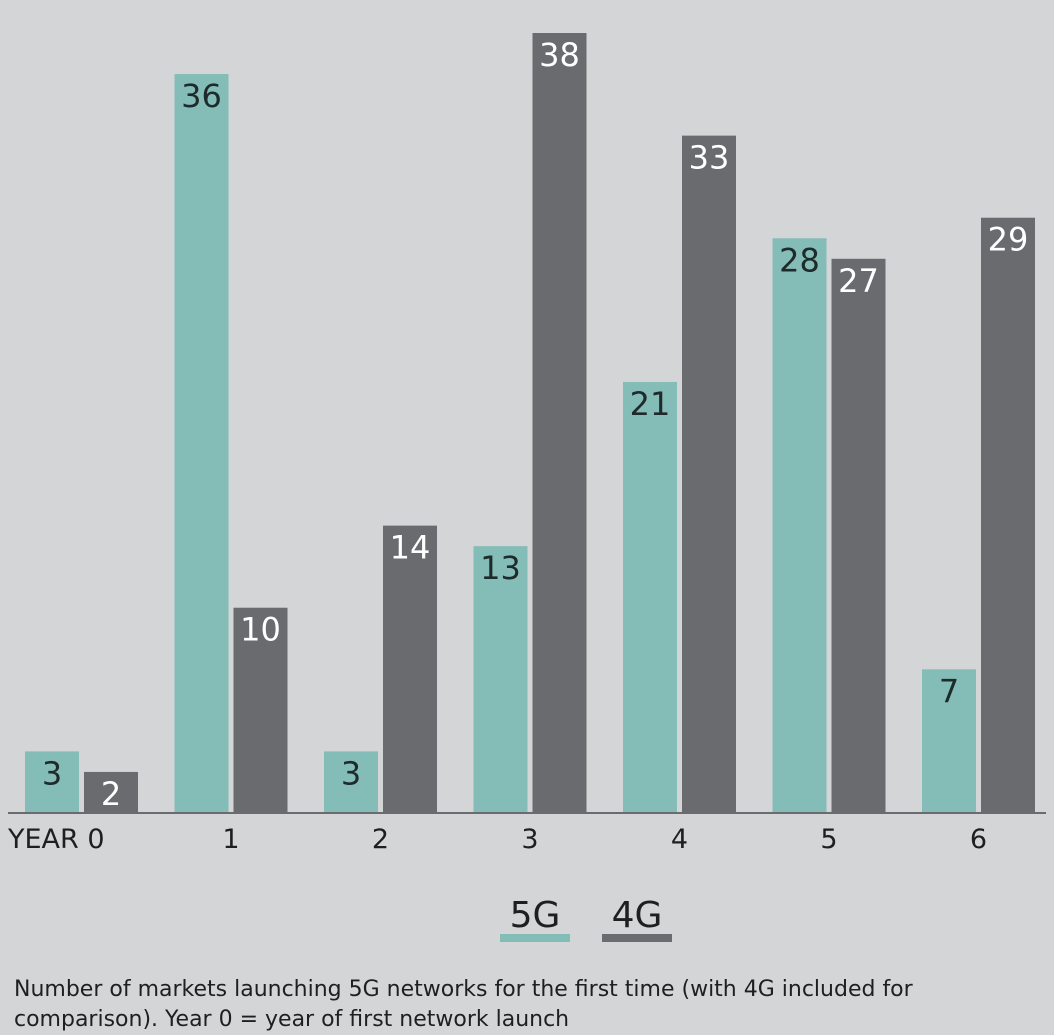 The width and height of the screenshot is (1054, 1035). What do you see at coordinates (351, 773) in the screenshot?
I see `data-label-5g-2: 3` at bounding box center [351, 773].